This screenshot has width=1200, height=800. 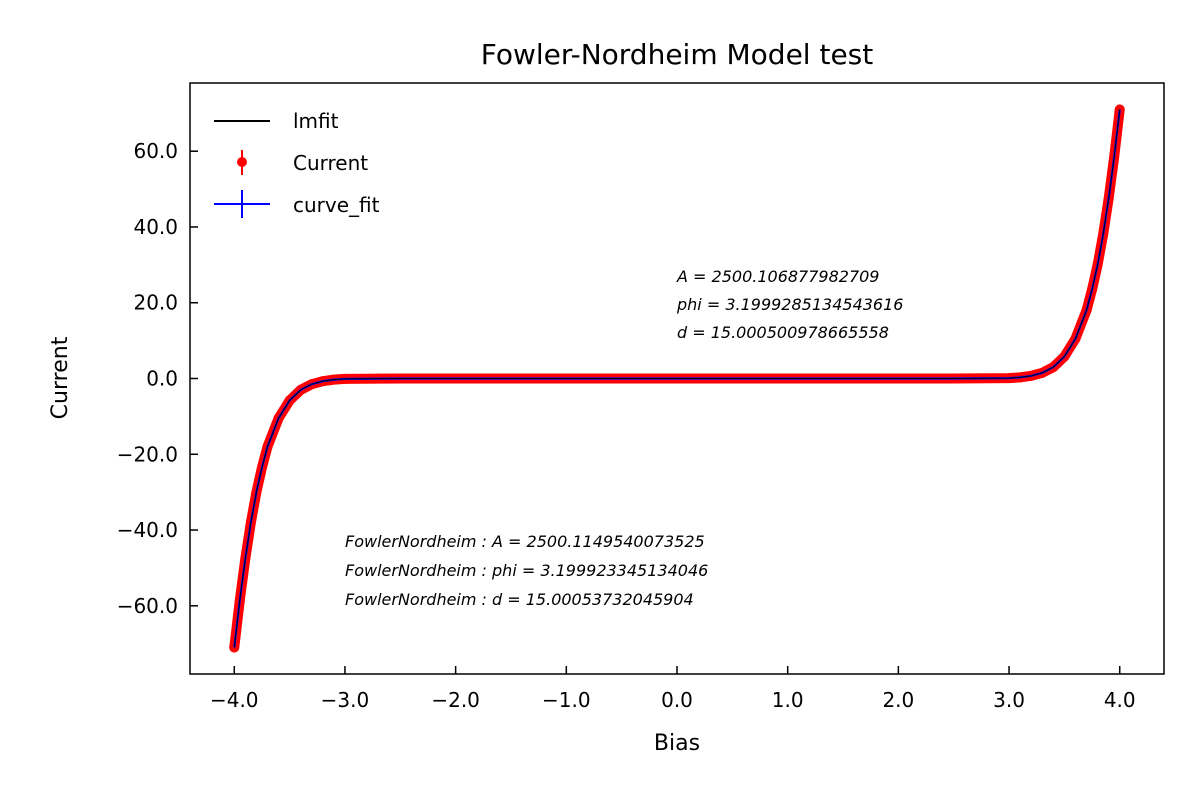 What do you see at coordinates (242, 162) in the screenshot?
I see `legend-current-marker` at bounding box center [242, 162].